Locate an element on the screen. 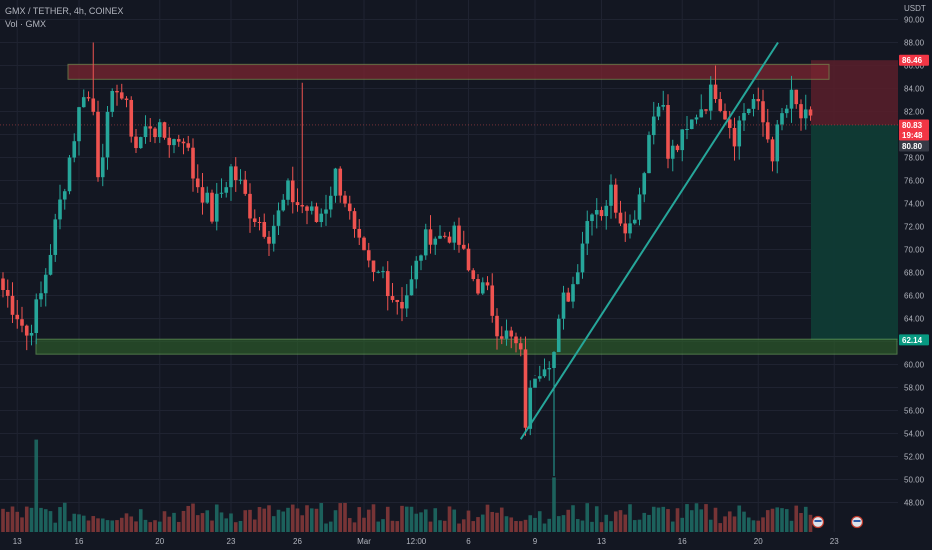  volume-legend: Vol · GMX is located at coordinates (26, 24).